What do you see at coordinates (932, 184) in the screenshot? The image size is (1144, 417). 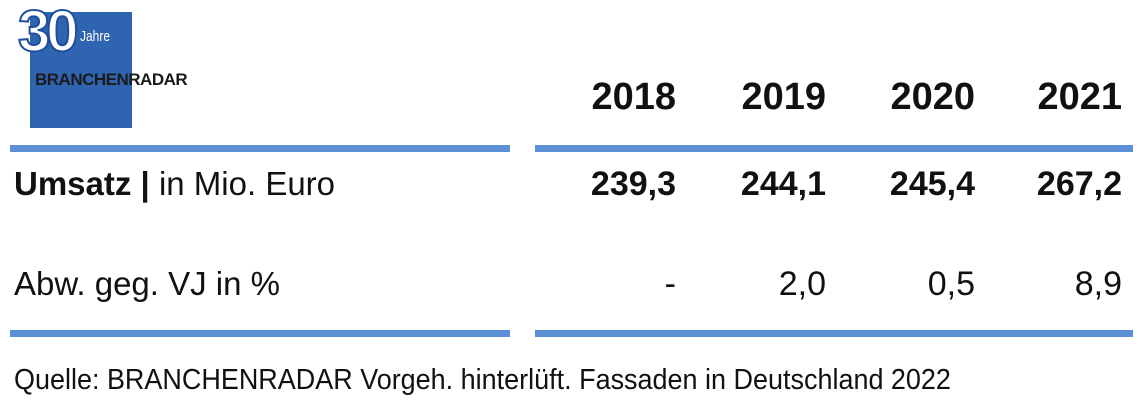 I see `table-cell: 245,4` at bounding box center [932, 184].